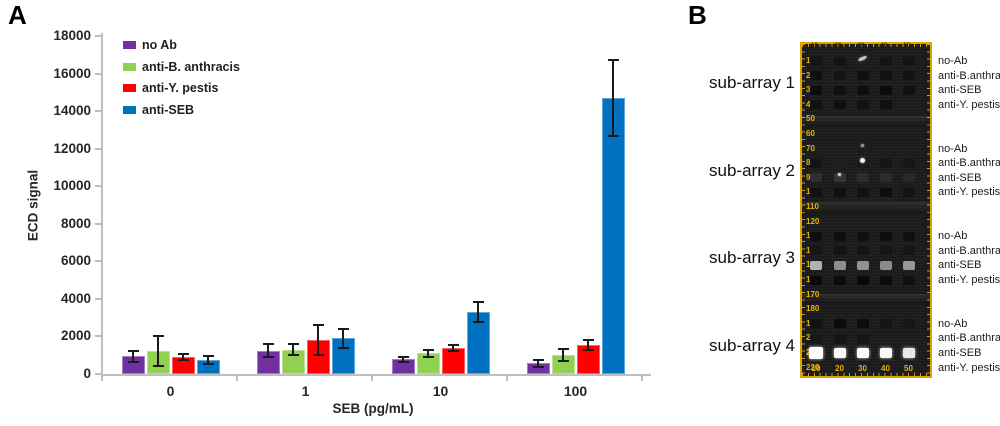  I want to click on ruler-number-left: 180, so click(813, 309).